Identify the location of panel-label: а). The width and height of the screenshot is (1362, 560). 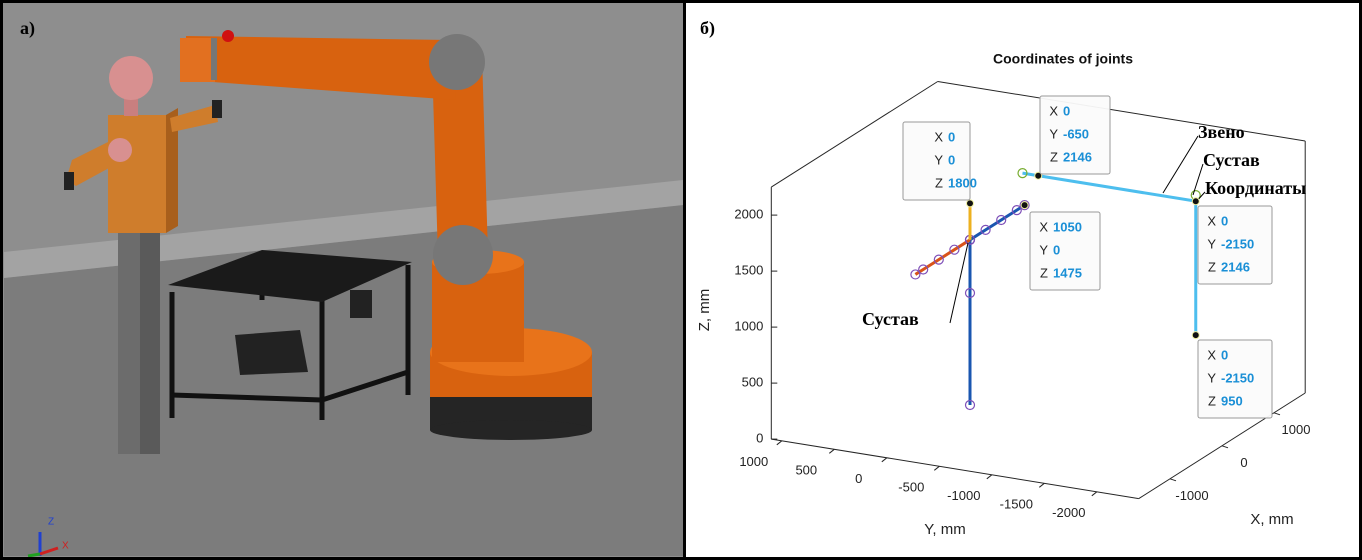
(27, 28).